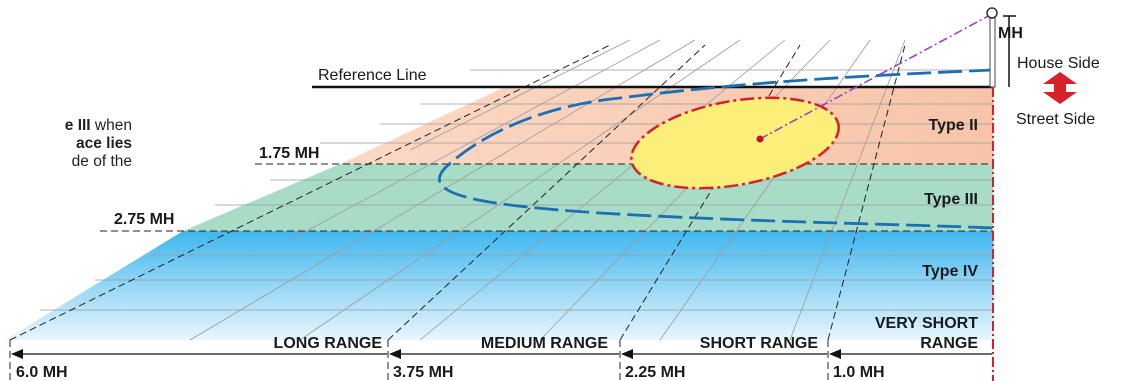 This screenshot has width=1124, height=381. I want to click on mh-label: MH, so click(1010, 33).